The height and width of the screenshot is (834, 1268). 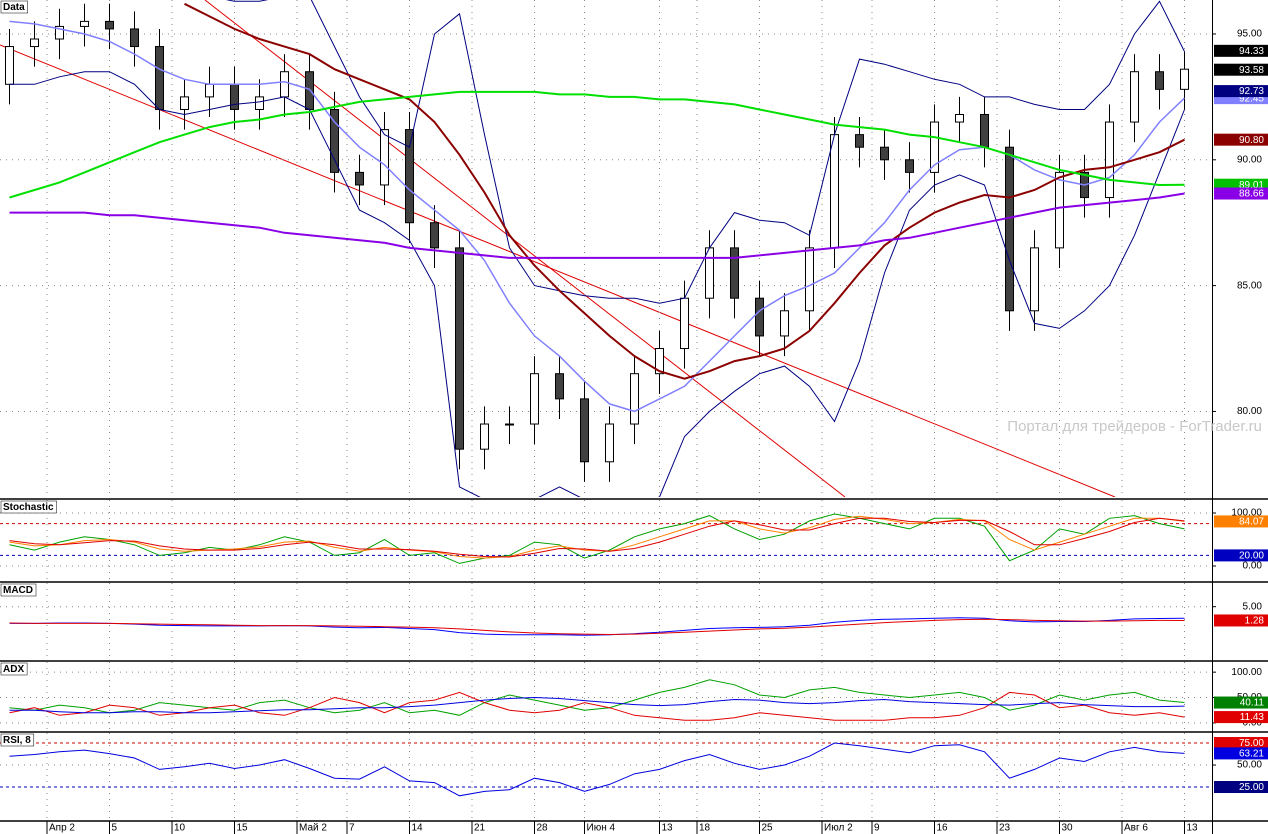 I want to click on x-tick-label: 30, so click(x=1068, y=828).